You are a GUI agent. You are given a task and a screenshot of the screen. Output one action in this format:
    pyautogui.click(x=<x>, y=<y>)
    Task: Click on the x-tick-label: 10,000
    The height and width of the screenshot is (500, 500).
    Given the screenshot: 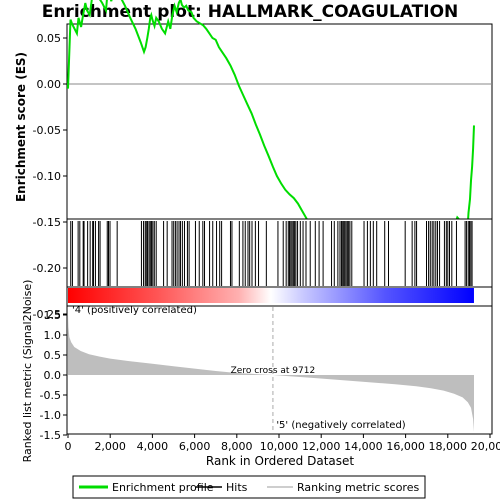 What is the action you would take?
    pyautogui.click(x=279, y=446)
    